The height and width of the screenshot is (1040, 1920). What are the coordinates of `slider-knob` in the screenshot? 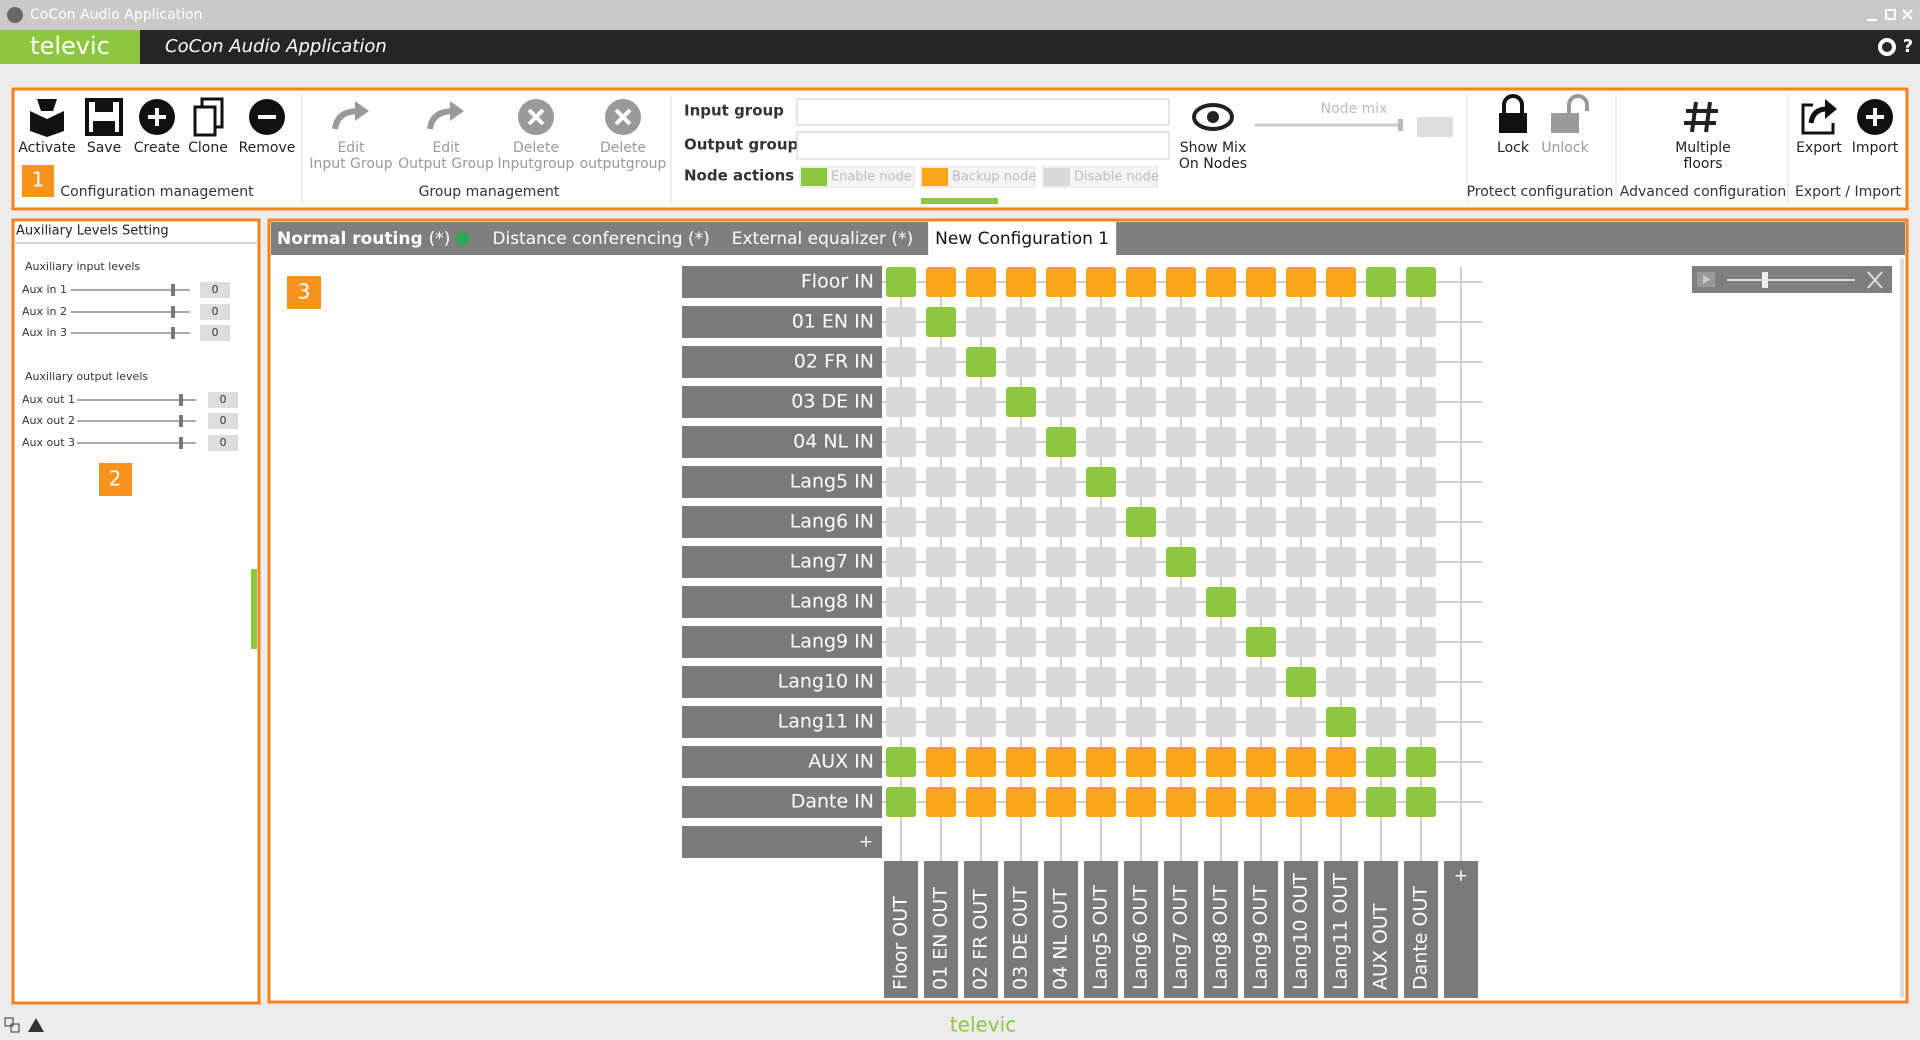 It's located at (173, 333).